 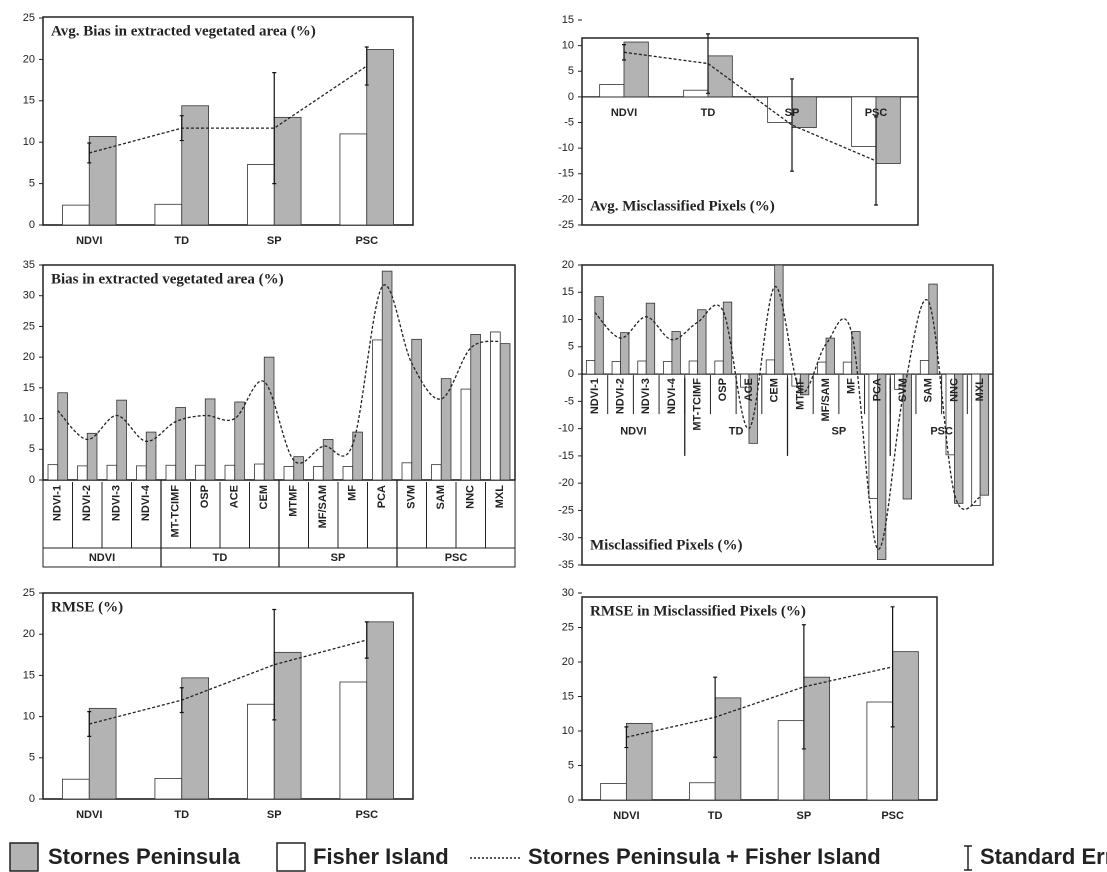 What do you see at coordinates (775, 390) in the screenshot?
I see `x-tick-label: CEM` at bounding box center [775, 390].